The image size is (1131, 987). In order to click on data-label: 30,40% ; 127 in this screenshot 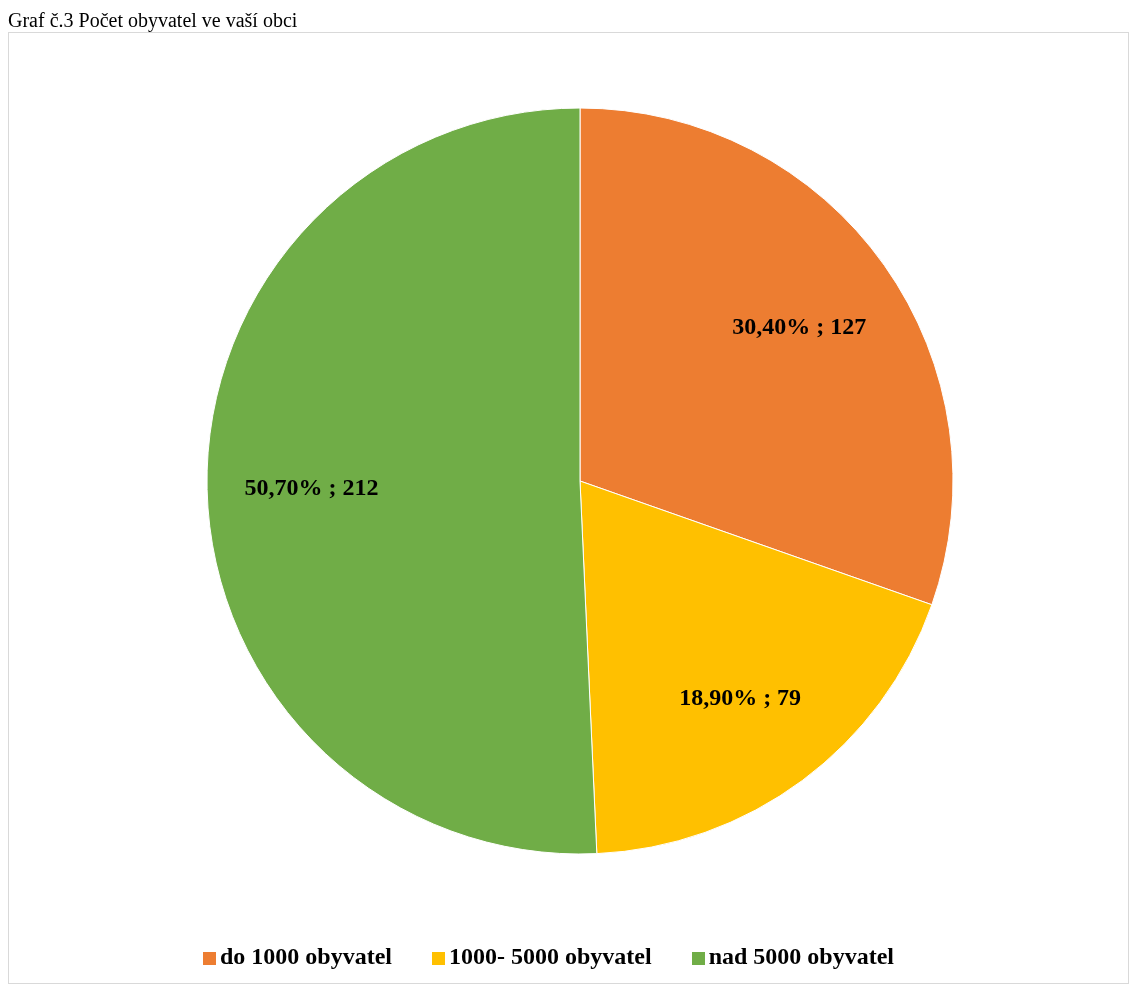, I will do `click(799, 325)`.